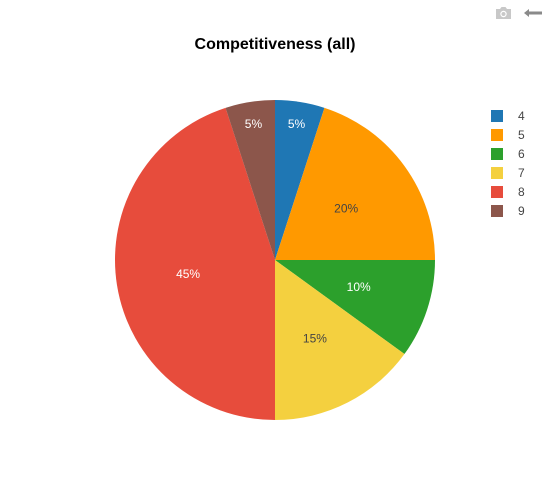 The height and width of the screenshot is (500, 550). I want to click on legend-label: 5, so click(521, 134).